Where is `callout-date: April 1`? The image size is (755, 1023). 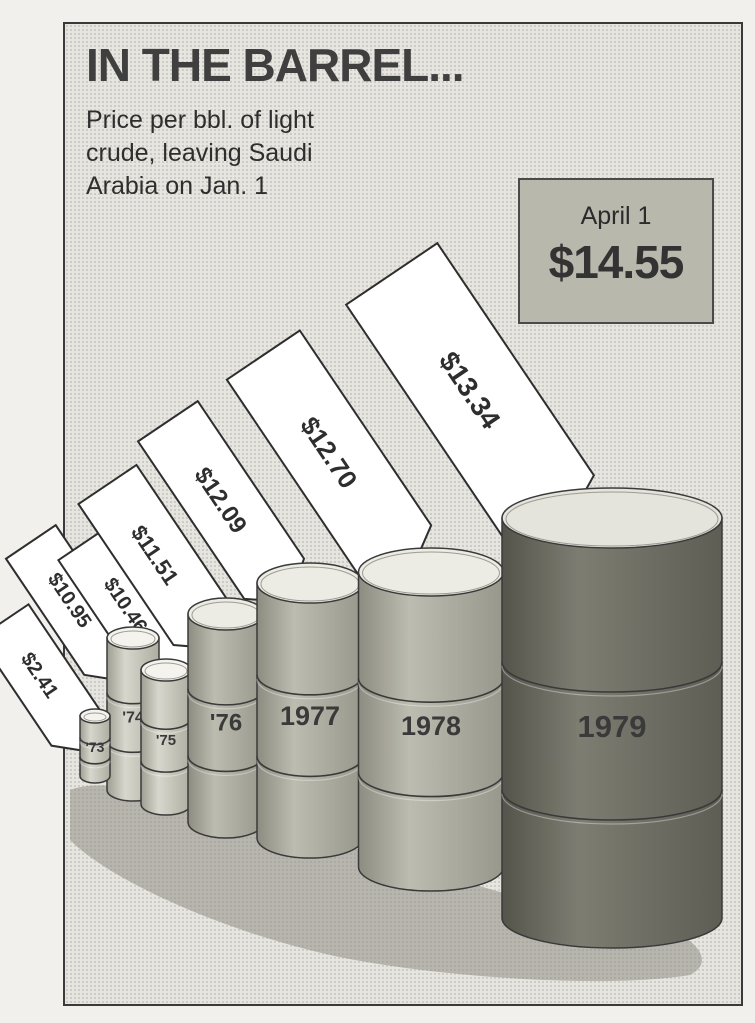 callout-date: April 1 is located at coordinates (616, 216).